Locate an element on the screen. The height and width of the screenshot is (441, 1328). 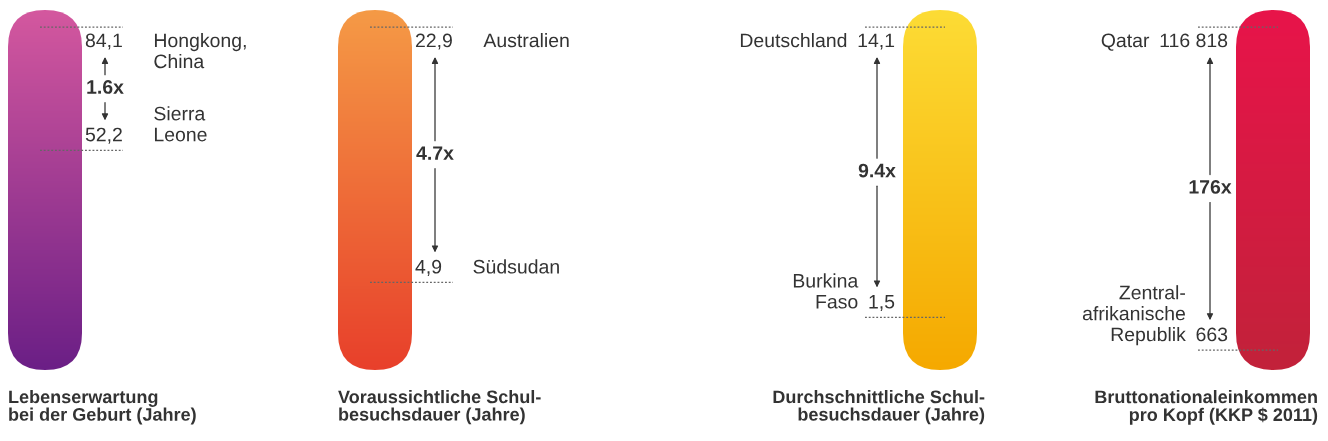
category-label: Deutschland is located at coordinates (793, 40).